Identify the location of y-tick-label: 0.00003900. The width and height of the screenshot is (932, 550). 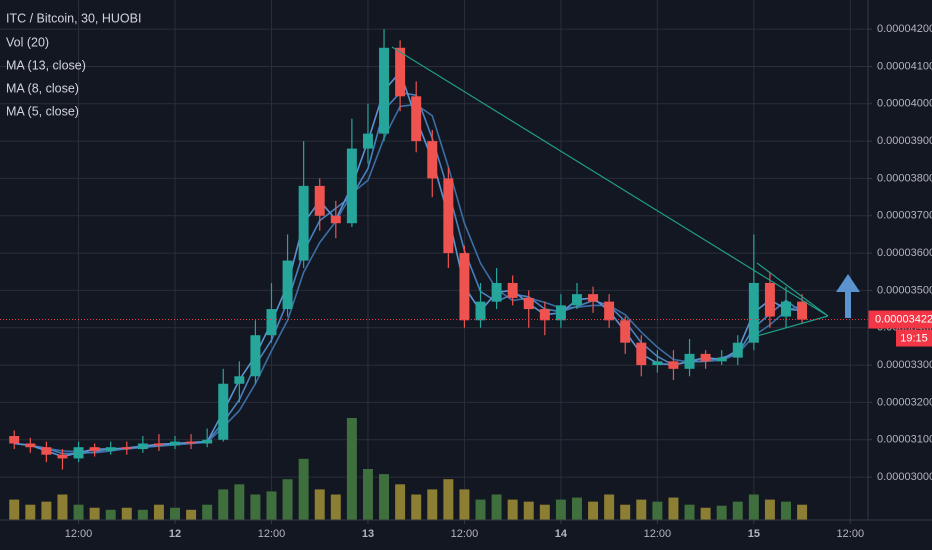
(904, 141).